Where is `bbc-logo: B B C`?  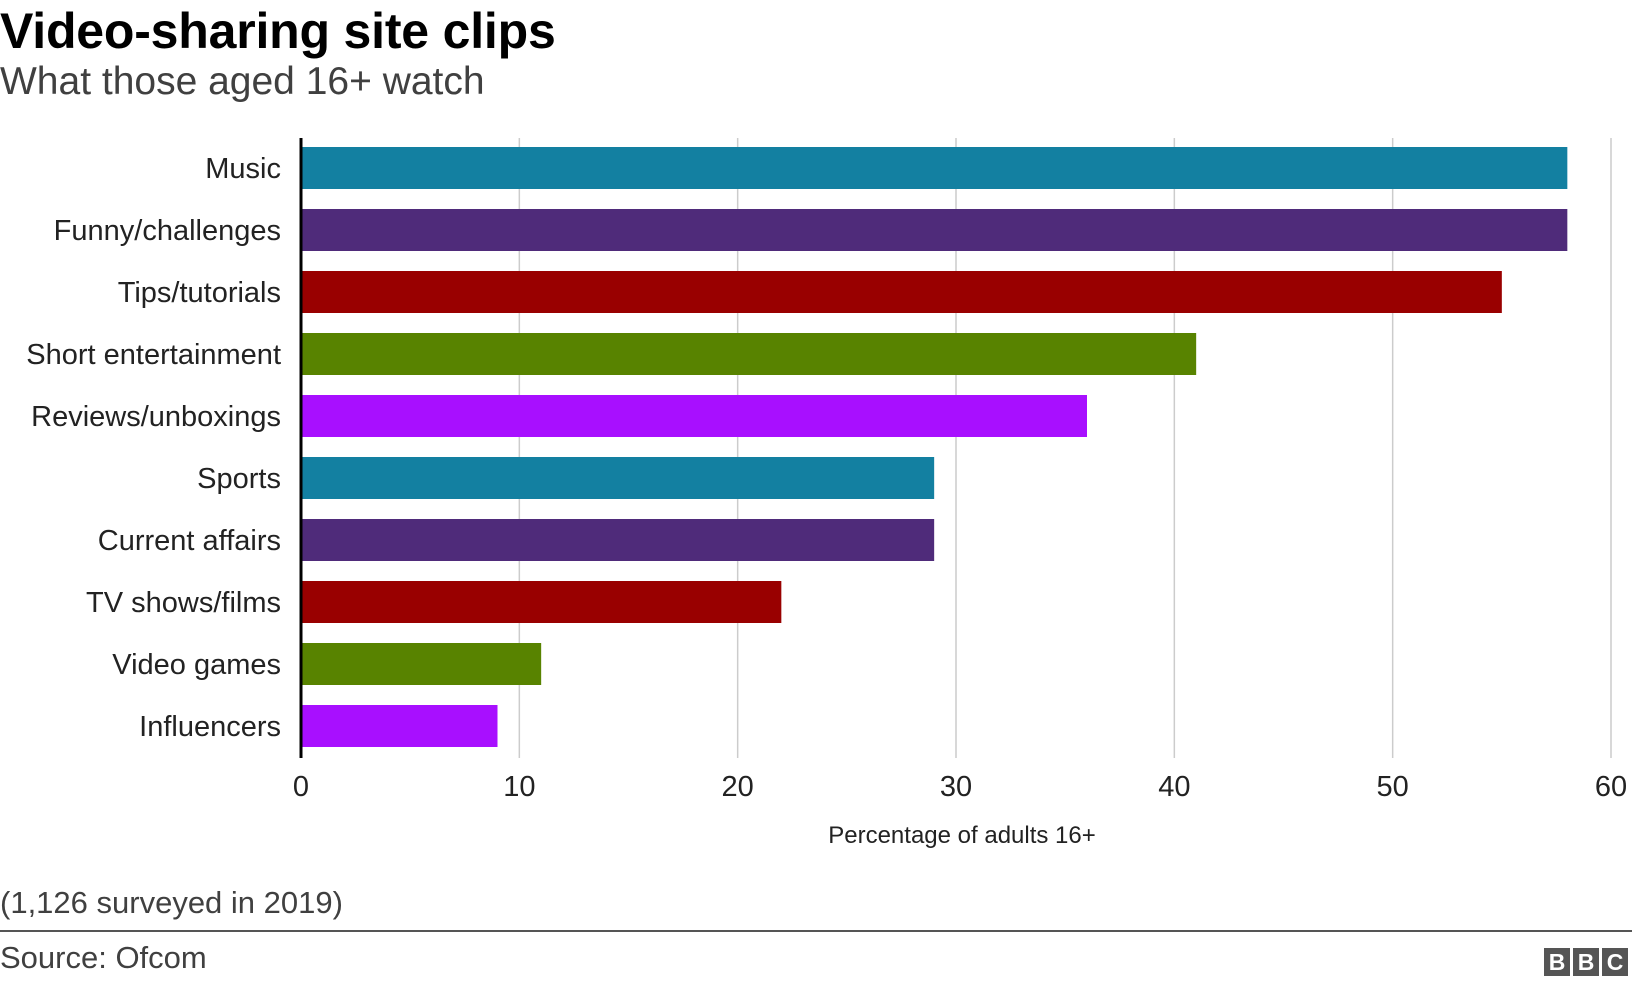
bbc-logo: B B C is located at coordinates (1586, 962).